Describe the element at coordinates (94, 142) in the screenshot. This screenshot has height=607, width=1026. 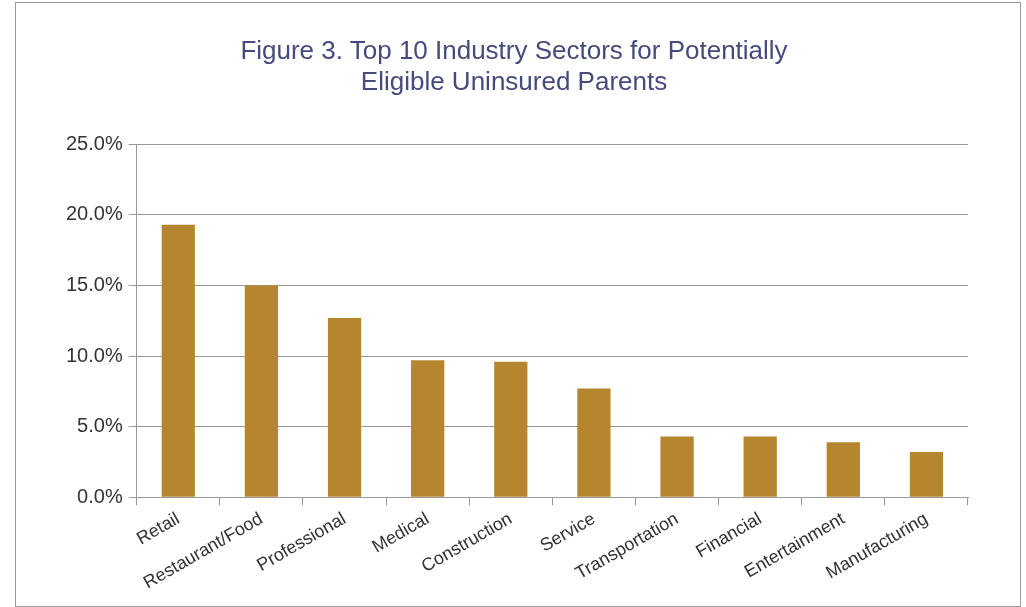
I see `y-tick-label: 25.0%` at that location.